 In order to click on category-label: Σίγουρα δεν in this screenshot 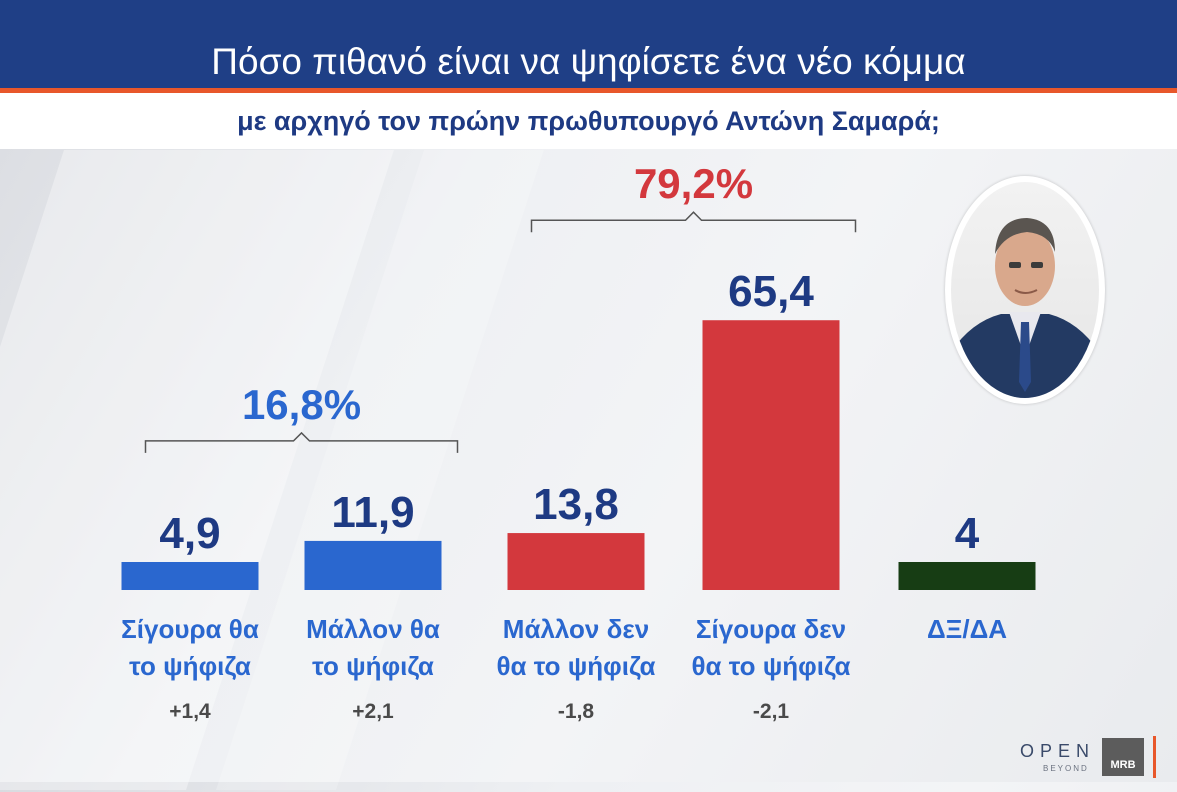, I will do `click(771, 629)`.